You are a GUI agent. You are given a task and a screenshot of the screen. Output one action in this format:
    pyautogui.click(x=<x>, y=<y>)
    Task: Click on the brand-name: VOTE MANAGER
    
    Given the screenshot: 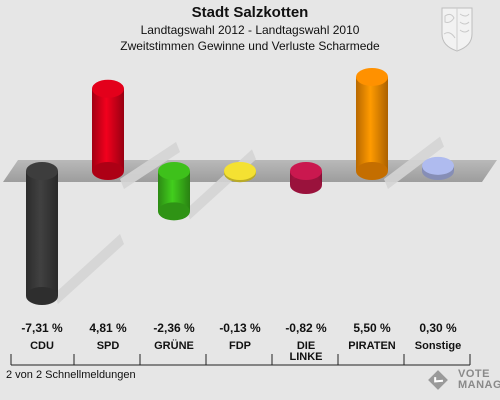 What is the action you would take?
    pyautogui.click(x=479, y=380)
    